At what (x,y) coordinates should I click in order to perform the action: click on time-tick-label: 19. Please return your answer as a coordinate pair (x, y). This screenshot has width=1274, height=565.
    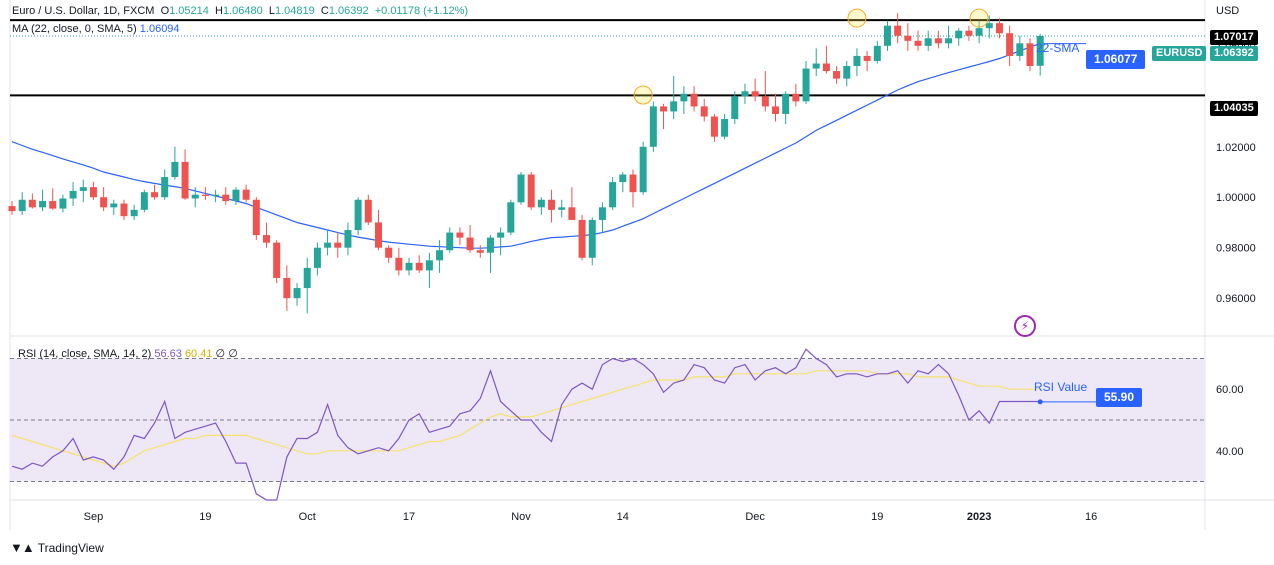
    Looking at the image, I should click on (205, 517).